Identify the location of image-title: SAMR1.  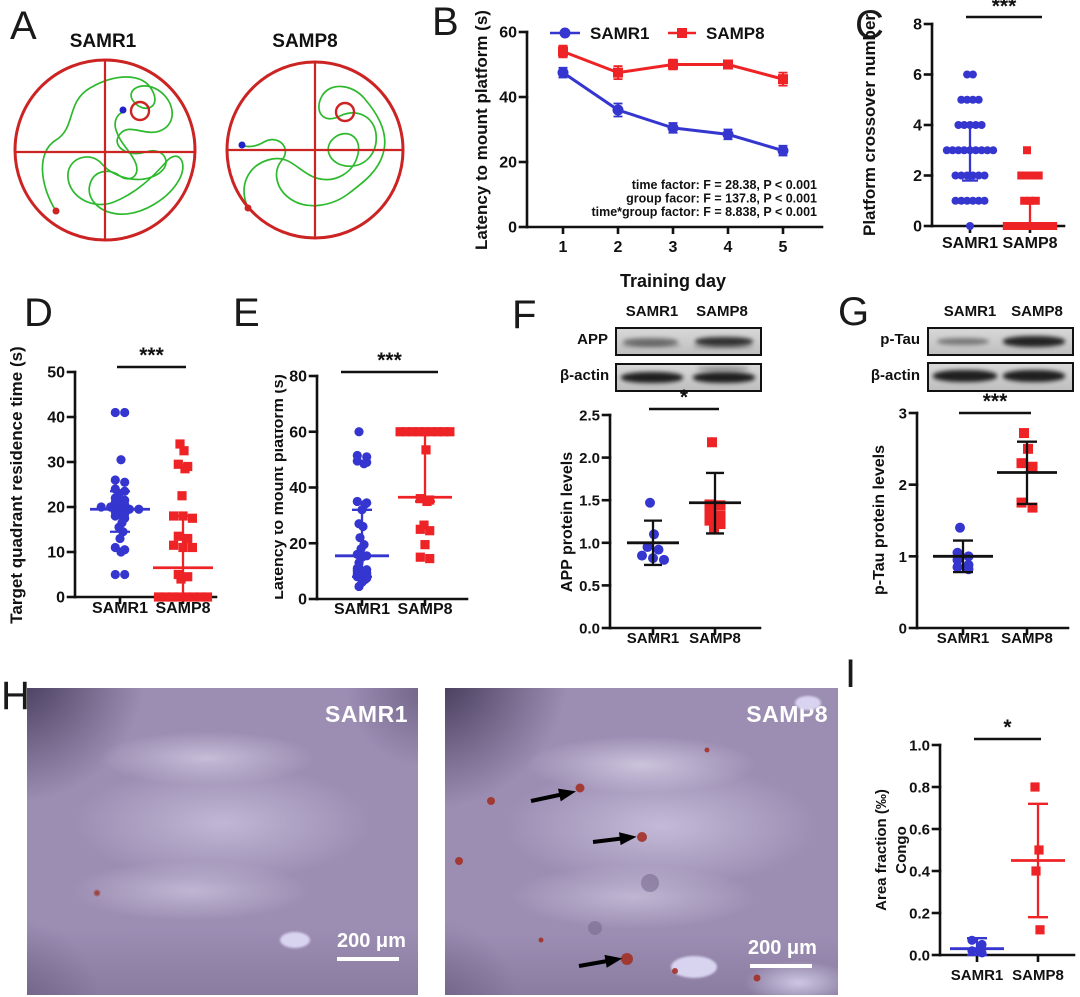
(366, 714).